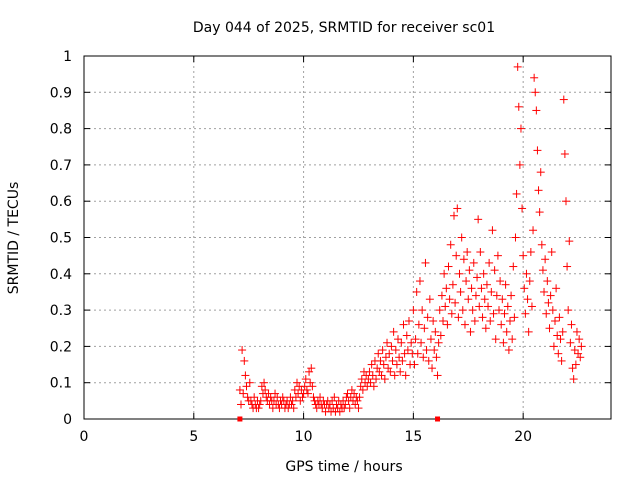  Describe the element at coordinates (240, 419) in the screenshot. I see `baseline-marker` at that location.